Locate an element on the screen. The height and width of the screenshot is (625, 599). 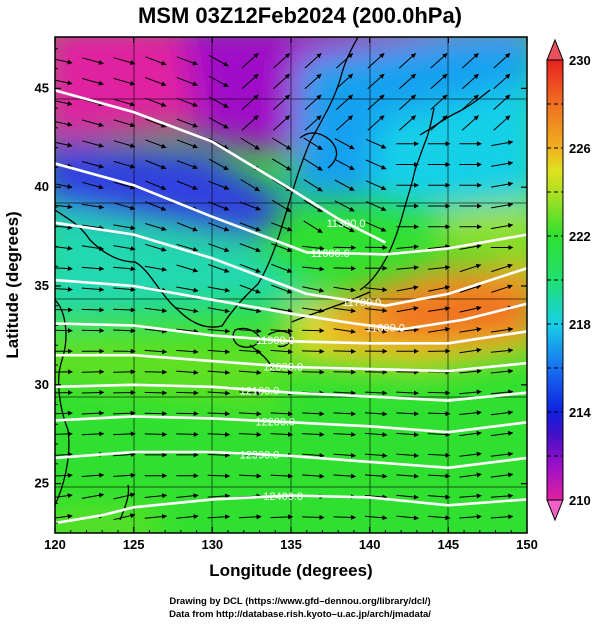
colorbar-tick-label: 226 is located at coordinates (580, 148).